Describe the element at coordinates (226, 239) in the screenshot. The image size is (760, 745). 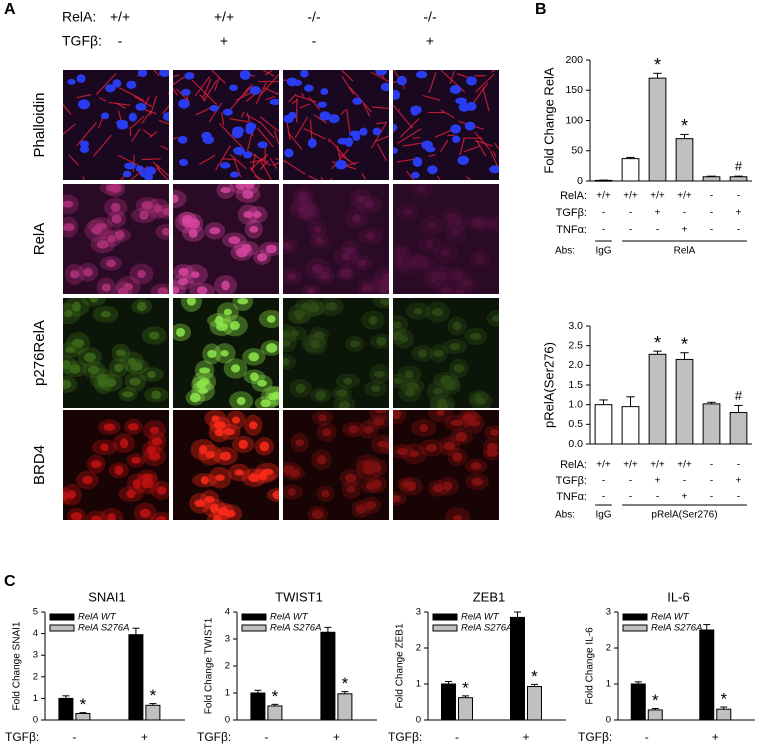
I see `cells` at that location.